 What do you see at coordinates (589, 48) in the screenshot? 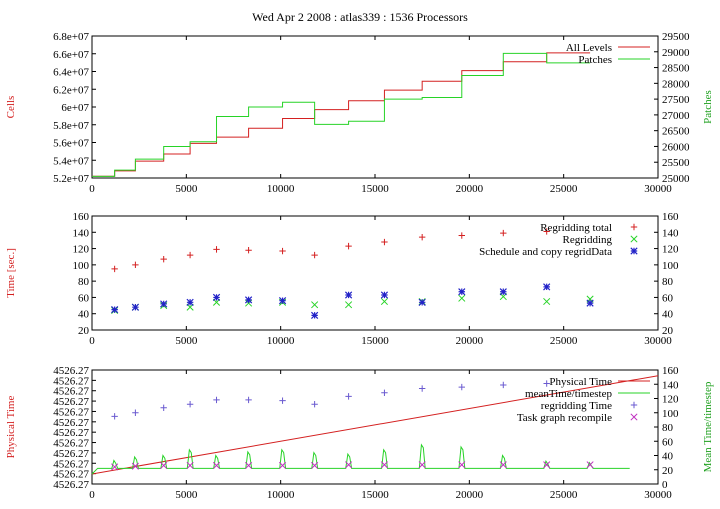
I see `legend-label-0-0: All Levels` at bounding box center [589, 48].